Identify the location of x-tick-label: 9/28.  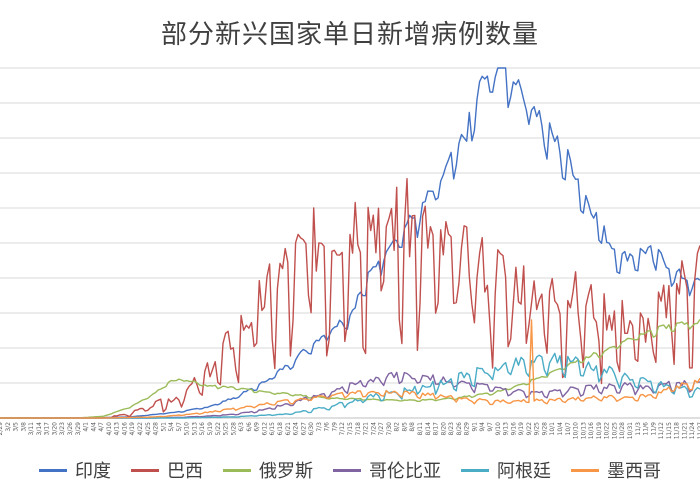
(544, 429).